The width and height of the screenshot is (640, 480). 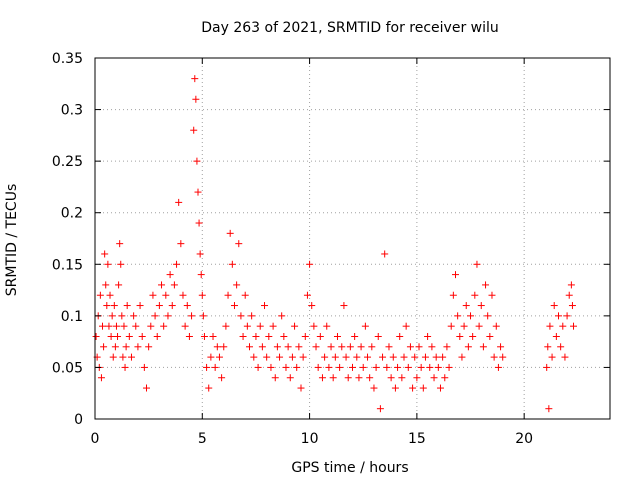 I want to click on y-tick-label: 0.35, so click(x=67, y=59).